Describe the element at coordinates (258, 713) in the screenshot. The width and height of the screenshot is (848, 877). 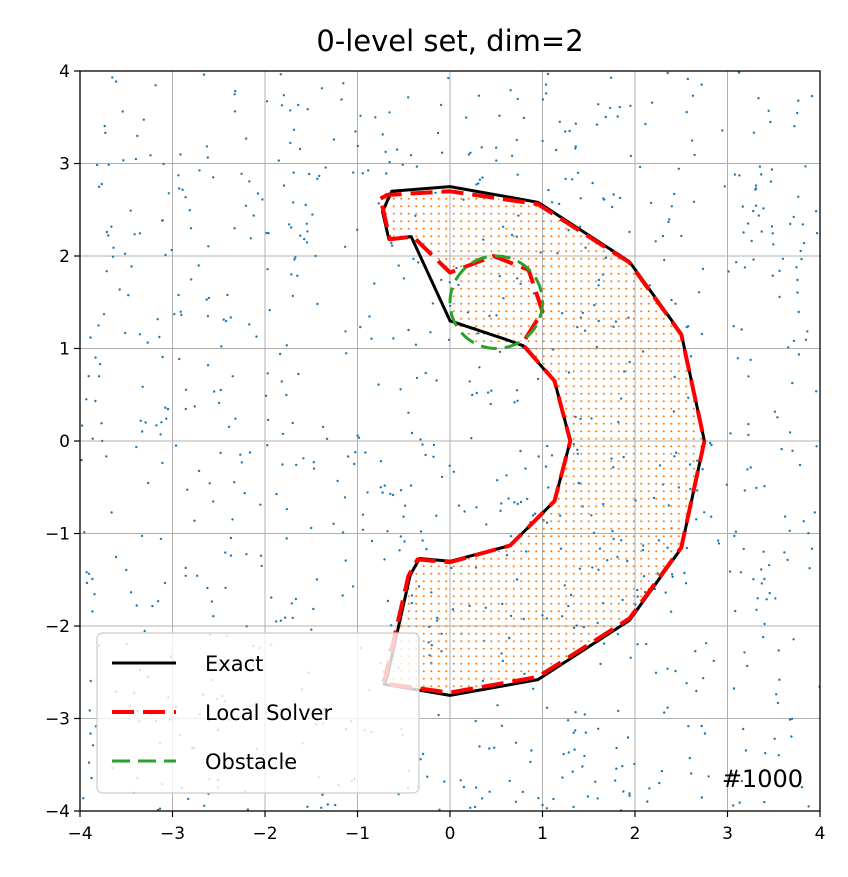
I see `legend: Exact Local Solver Obstacle` at that location.